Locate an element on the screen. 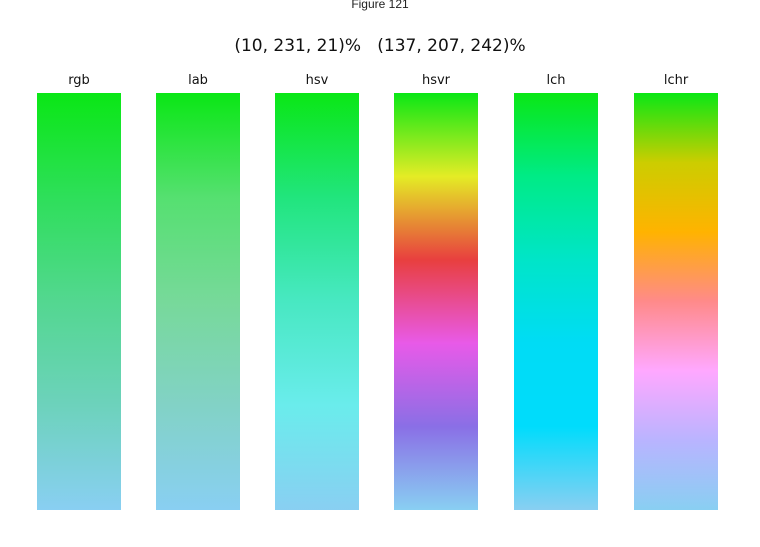 The height and width of the screenshot is (547, 760). gradient-strip-hsvr is located at coordinates (436, 301).